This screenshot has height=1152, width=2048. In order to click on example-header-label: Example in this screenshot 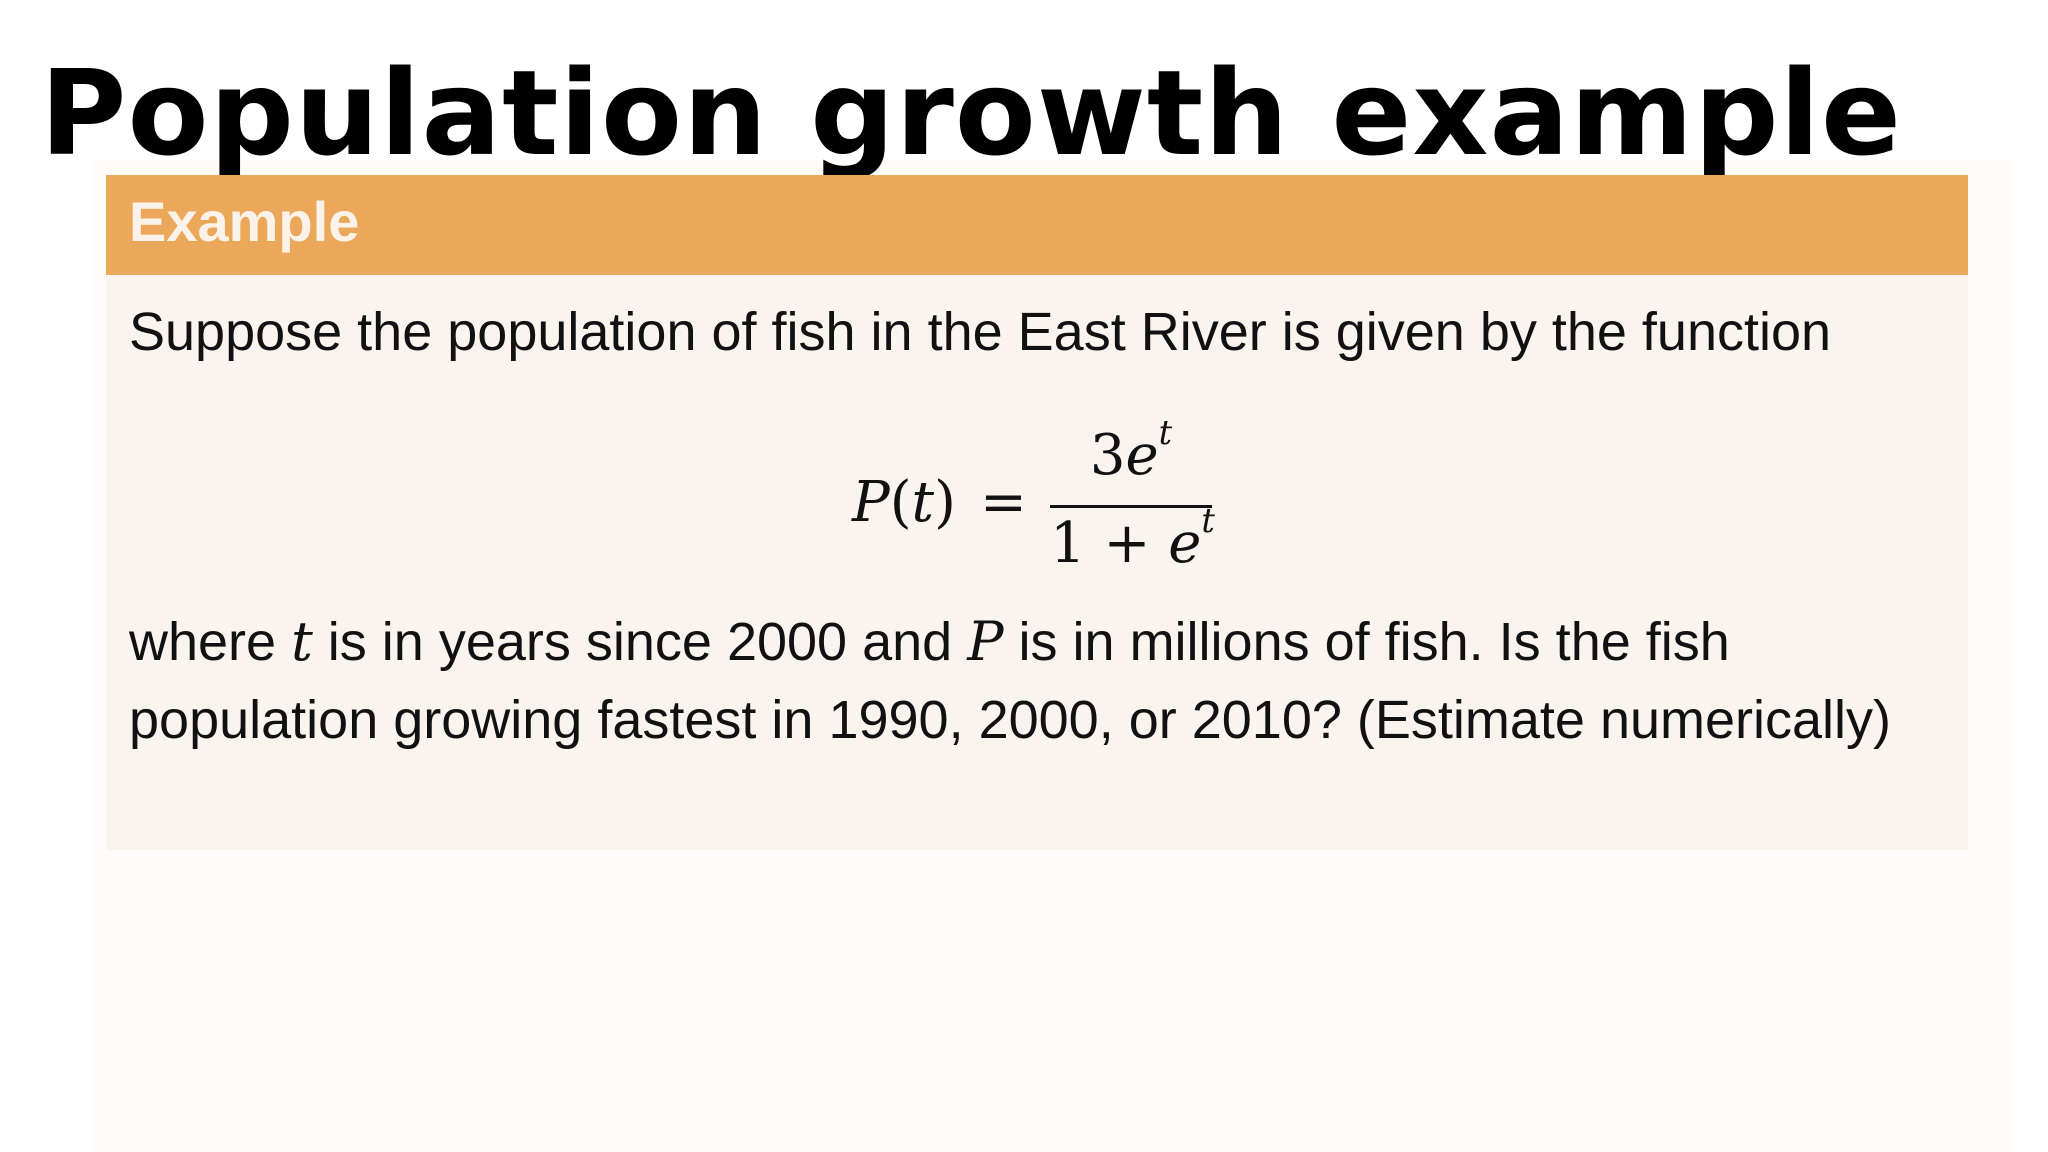, I will do `click(244, 221)`.